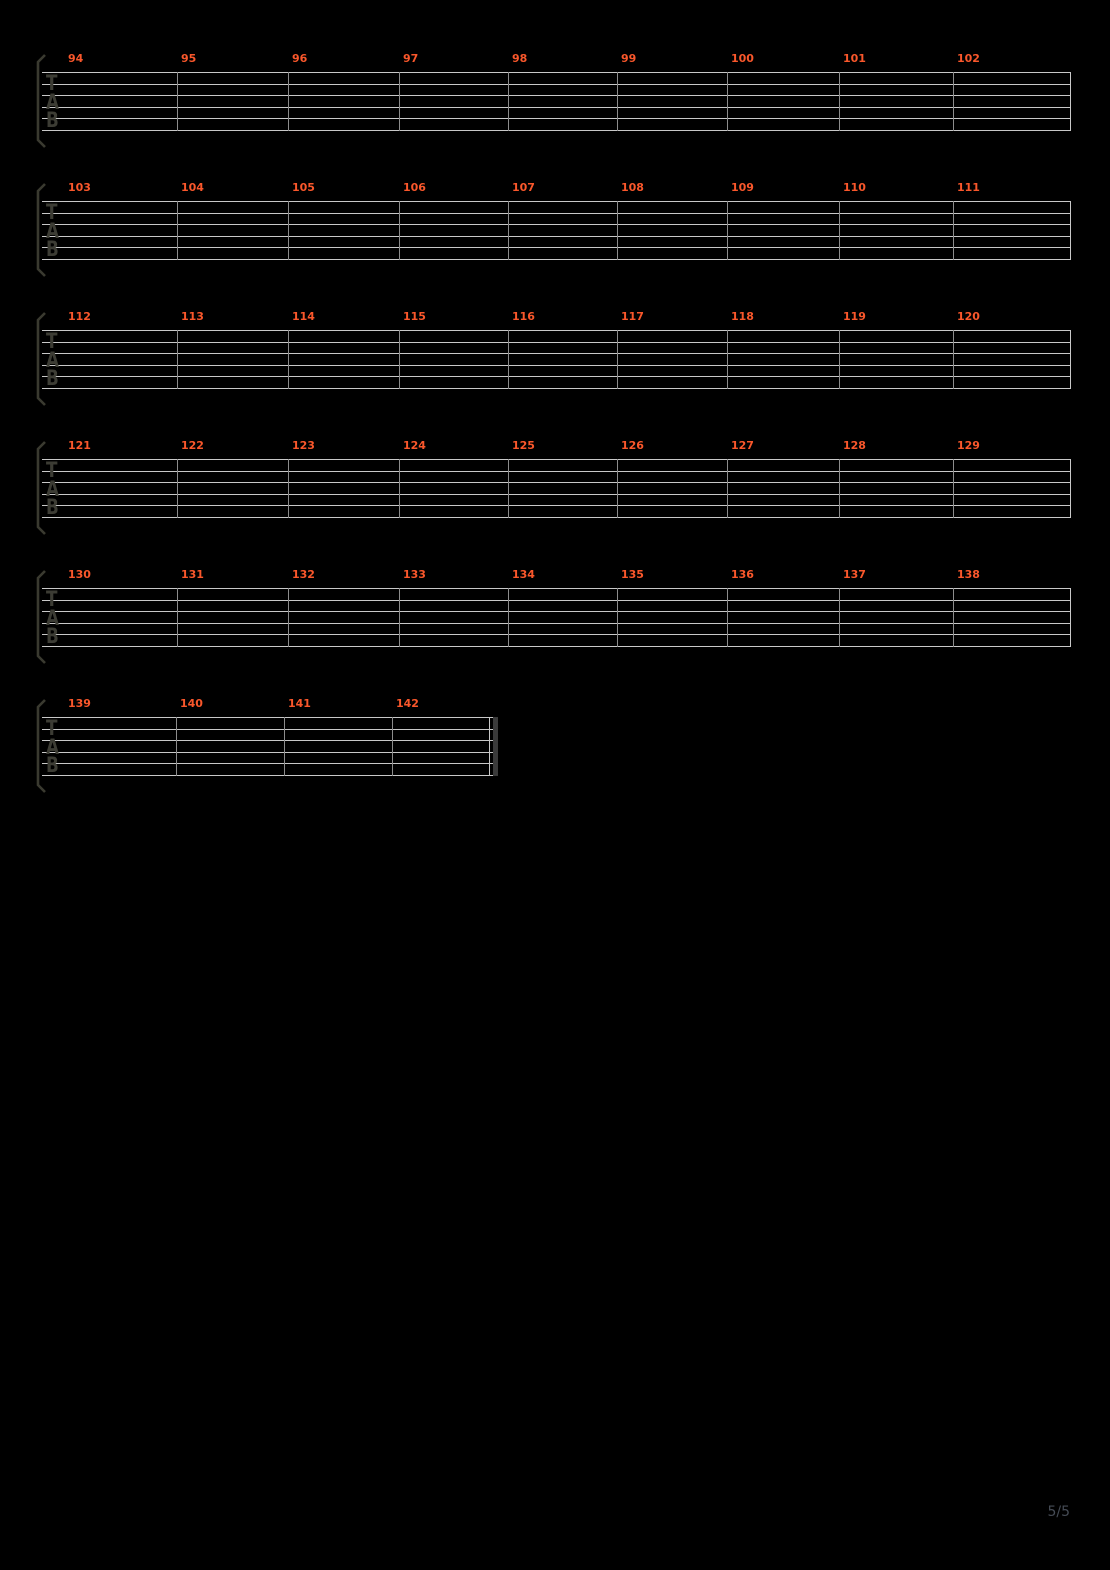  Describe the element at coordinates (79, 445) in the screenshot. I see `measure-number: 121` at that location.